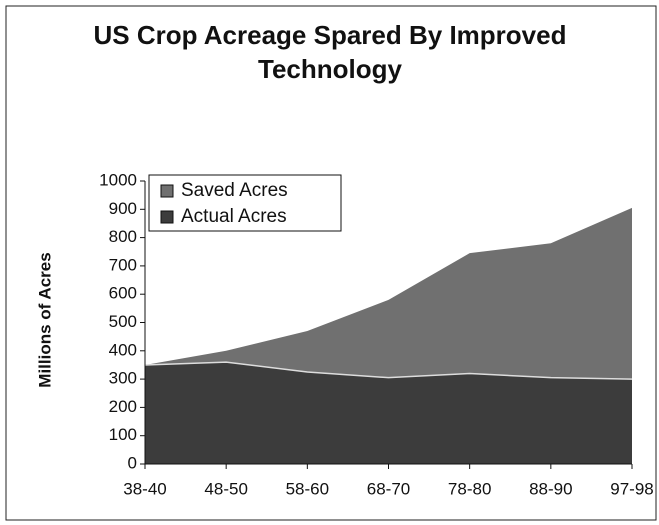  Describe the element at coordinates (307, 488) in the screenshot. I see `x-tick-label: 58-60` at that location.